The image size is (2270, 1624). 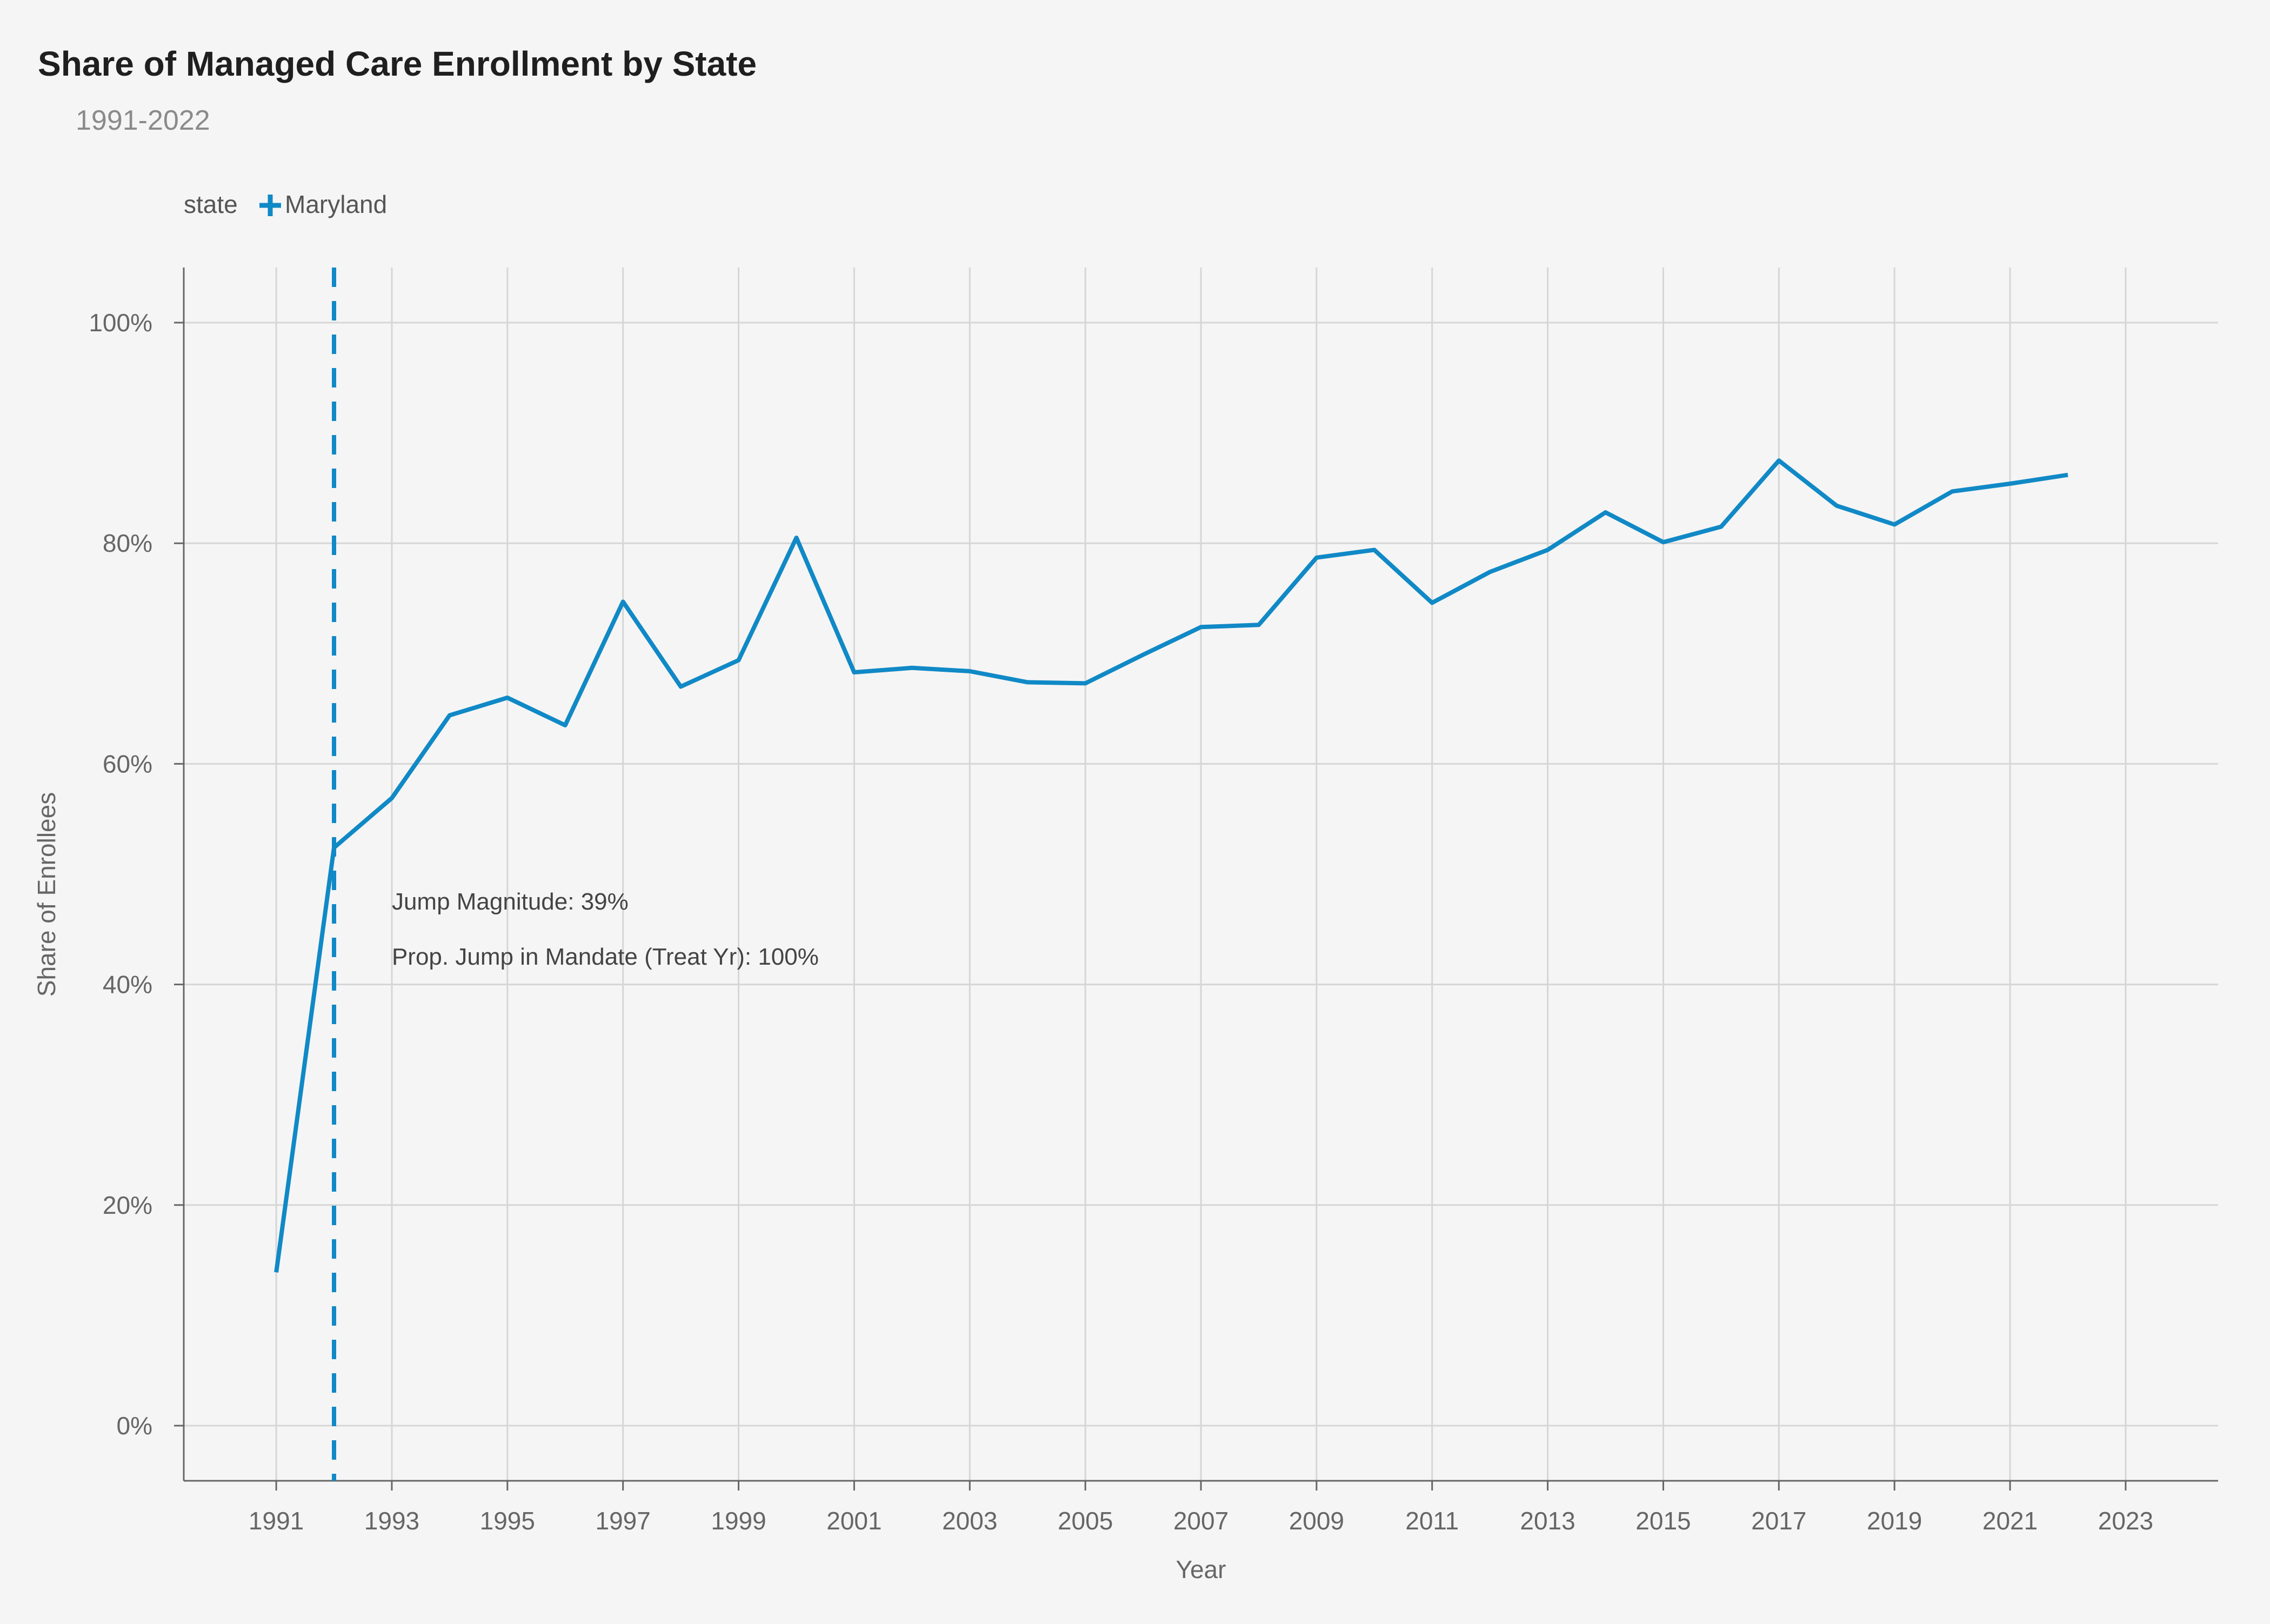 What do you see at coordinates (336, 204) in the screenshot?
I see `legend-label: Maryland` at bounding box center [336, 204].